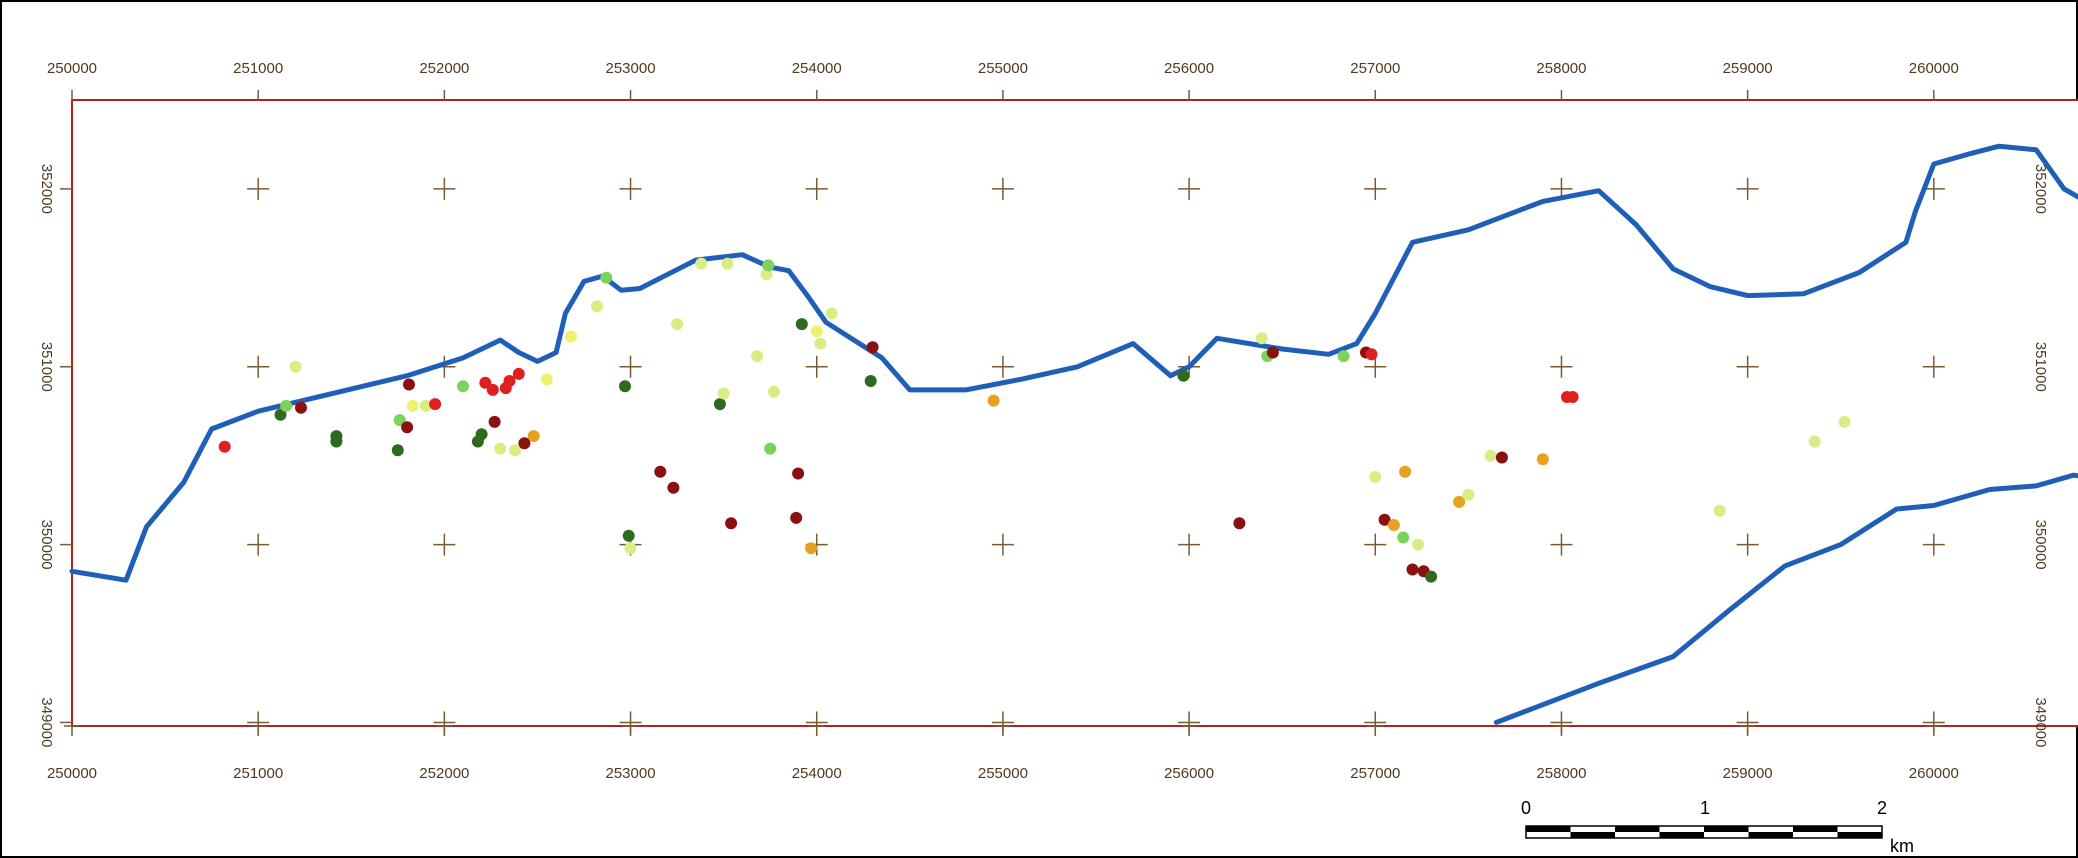 This screenshot has height=858, width=2078. Describe the element at coordinates (1934, 773) in the screenshot. I see `x-tick-label-bottom: 260000` at that location.